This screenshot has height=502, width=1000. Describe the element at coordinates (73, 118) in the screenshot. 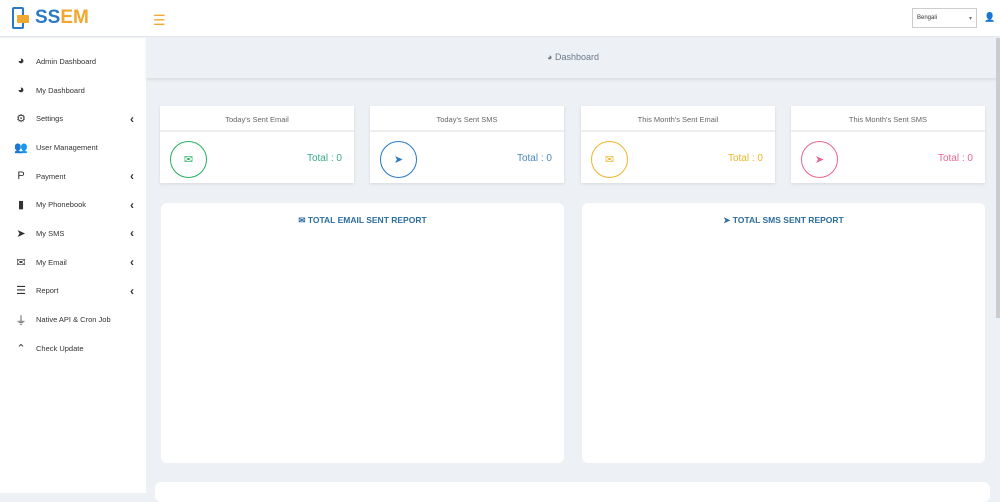

I see `sidebar-item-settings: ⚙ Settings ‹` at that location.